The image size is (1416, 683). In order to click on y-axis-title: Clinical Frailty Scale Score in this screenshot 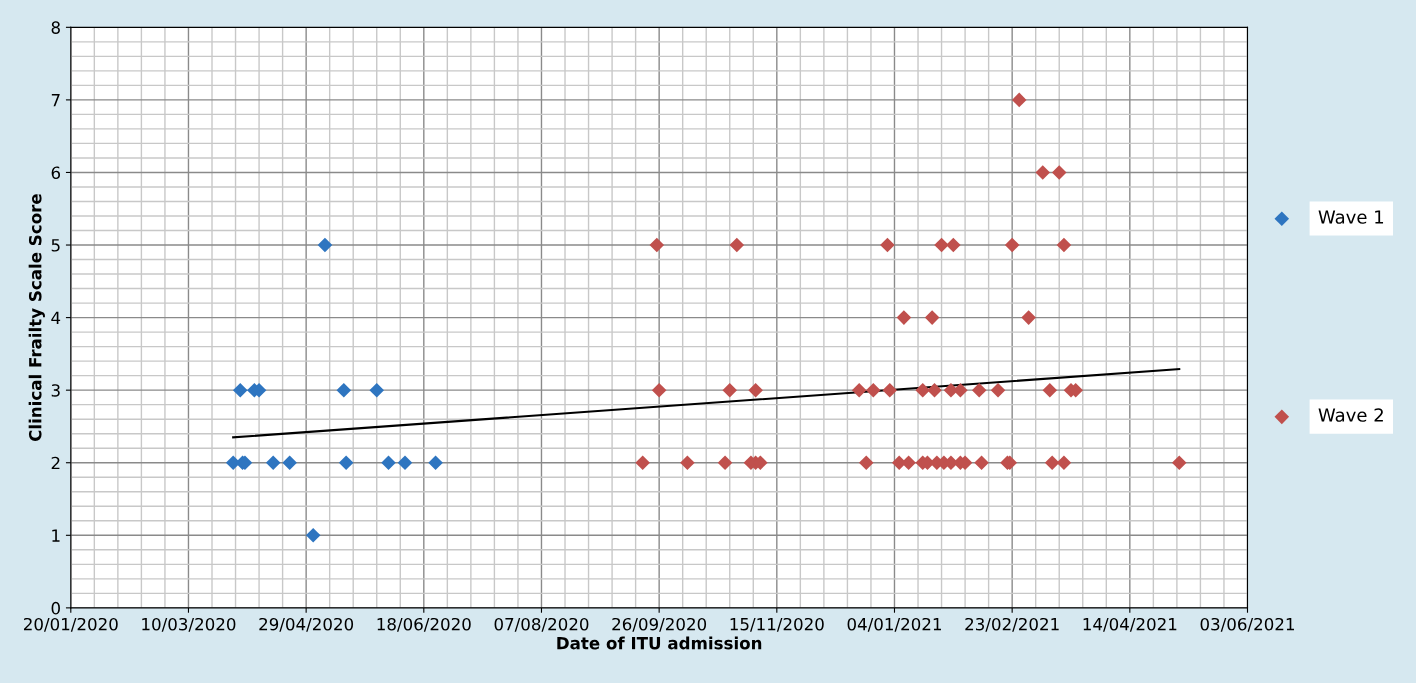, I will do `click(36, 318)`.